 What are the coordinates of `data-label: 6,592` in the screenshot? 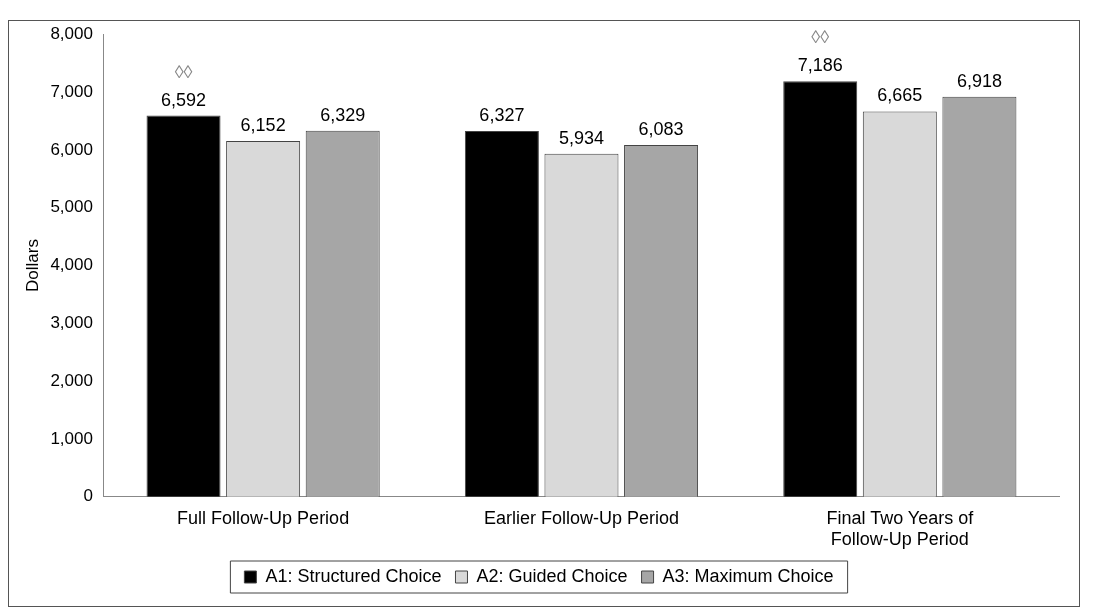 It's located at (184, 99).